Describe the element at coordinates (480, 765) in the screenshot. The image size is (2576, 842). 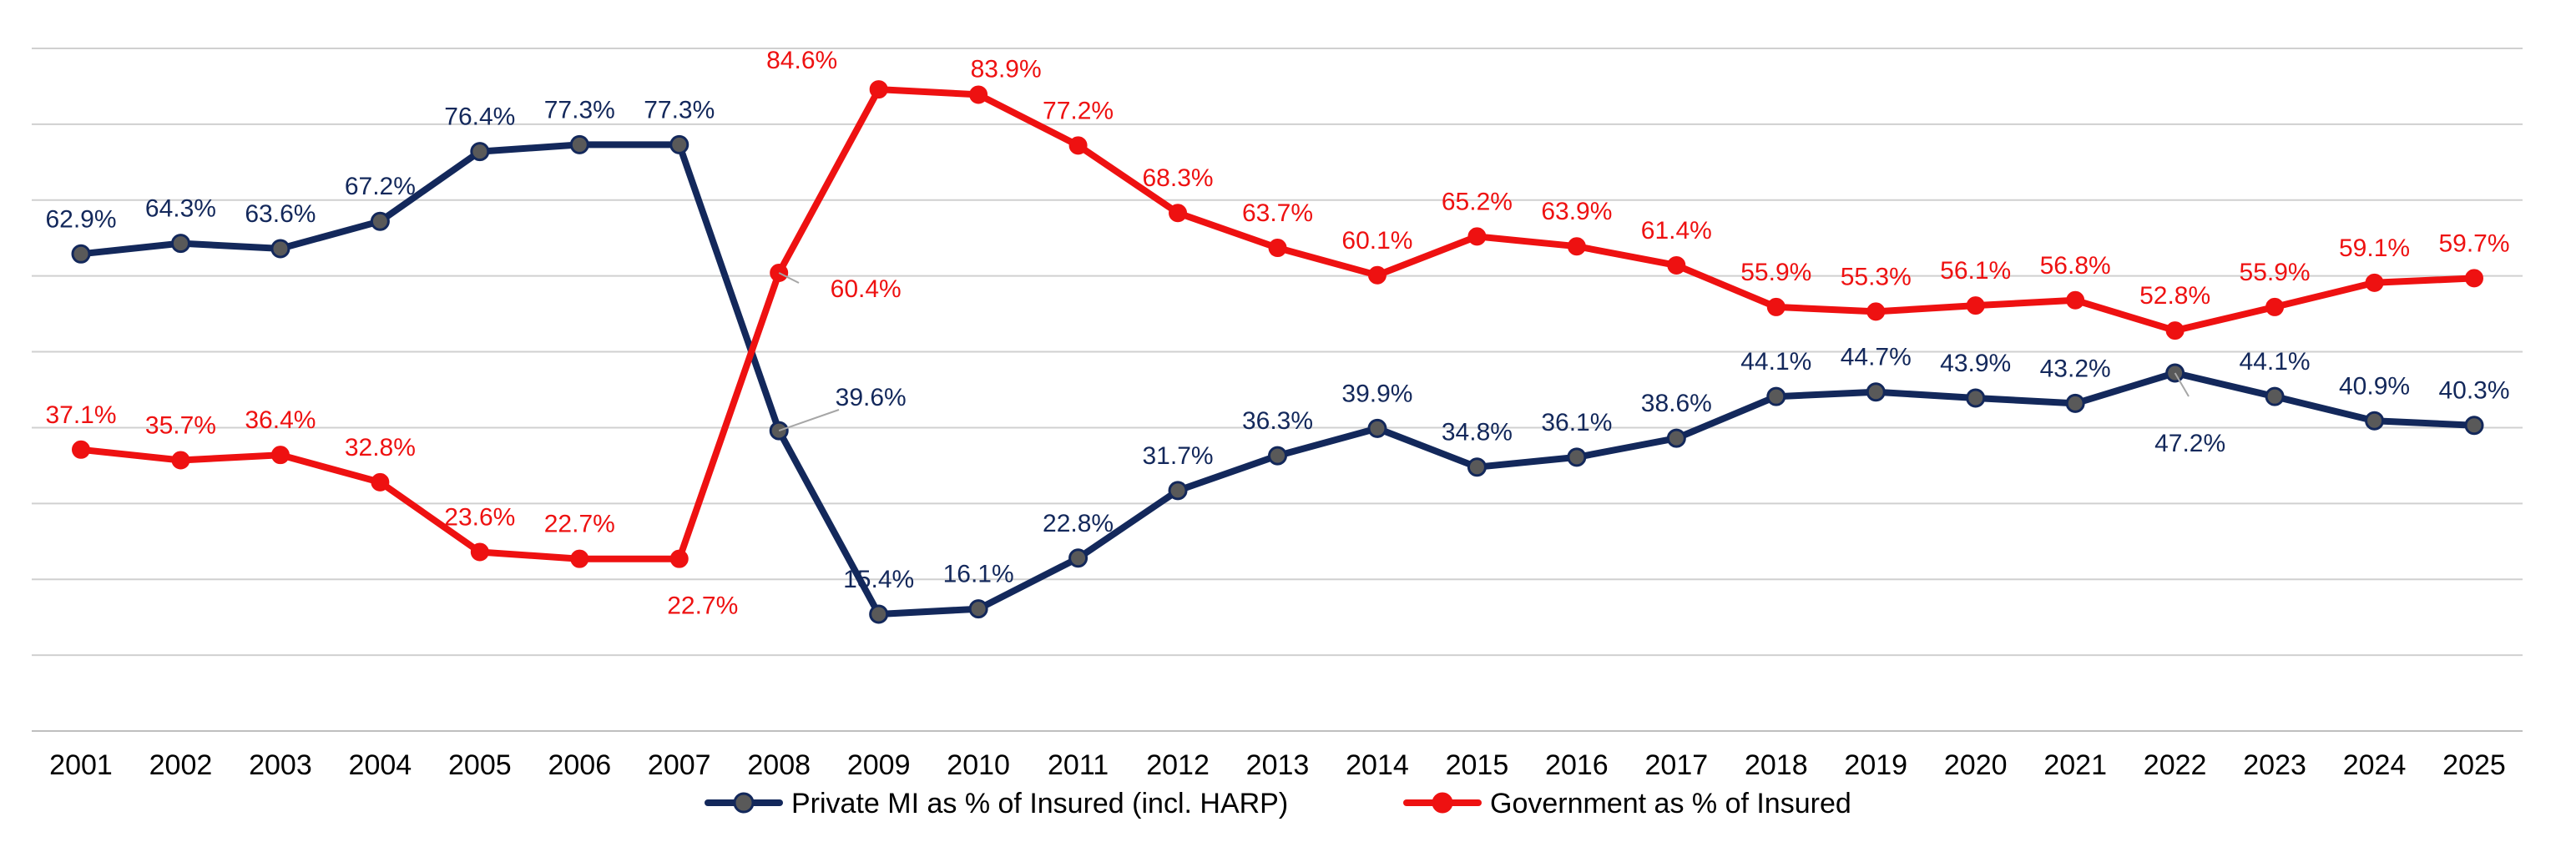
I see `x-tick-label: 2005` at that location.